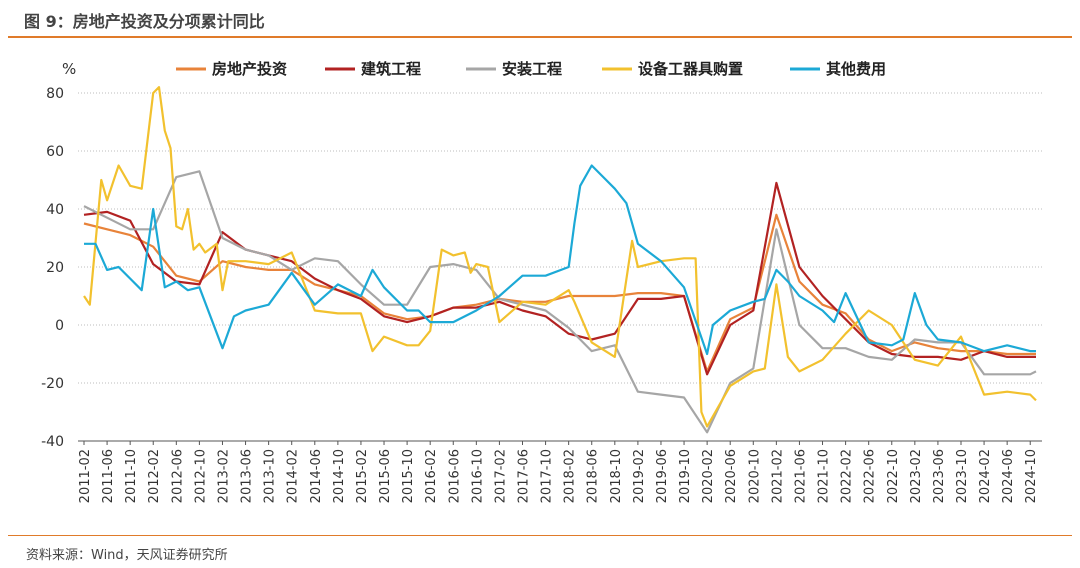 This screenshot has width=1080, height=568. Describe the element at coordinates (540, 535) in the screenshot. I see `bottom-divider` at that location.